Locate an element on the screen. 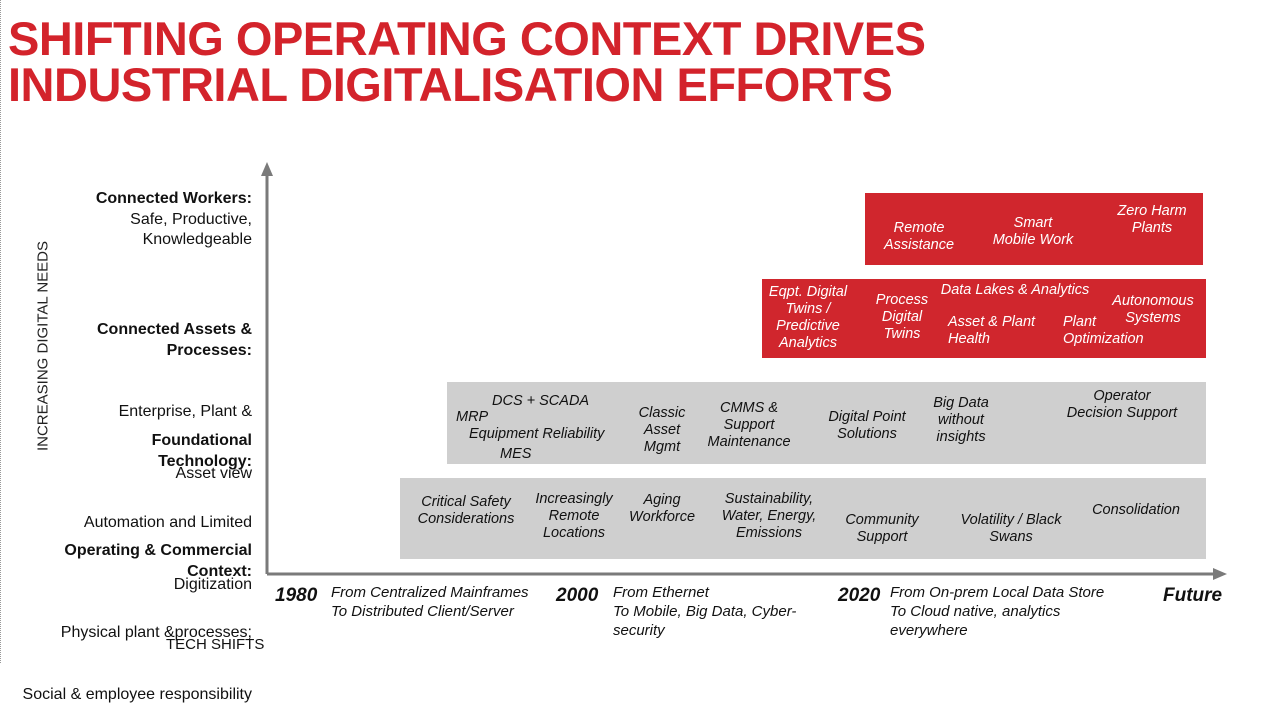  band-item: Critical Safety Considerations is located at coordinates (466, 510).